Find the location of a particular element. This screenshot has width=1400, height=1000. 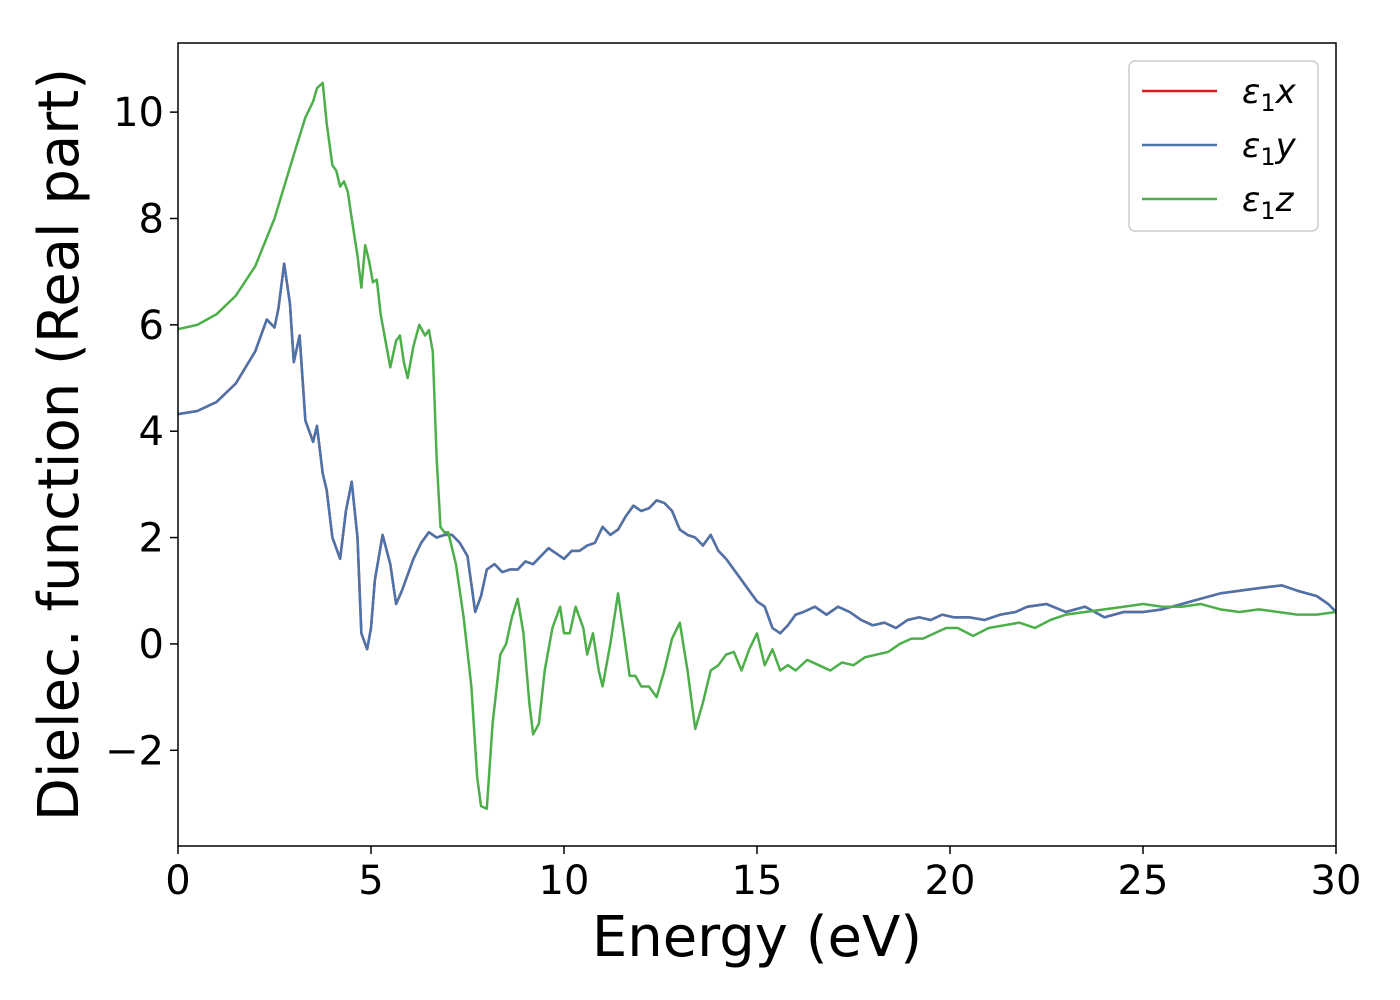

x-tick-label: 0 is located at coordinates (177, 881).